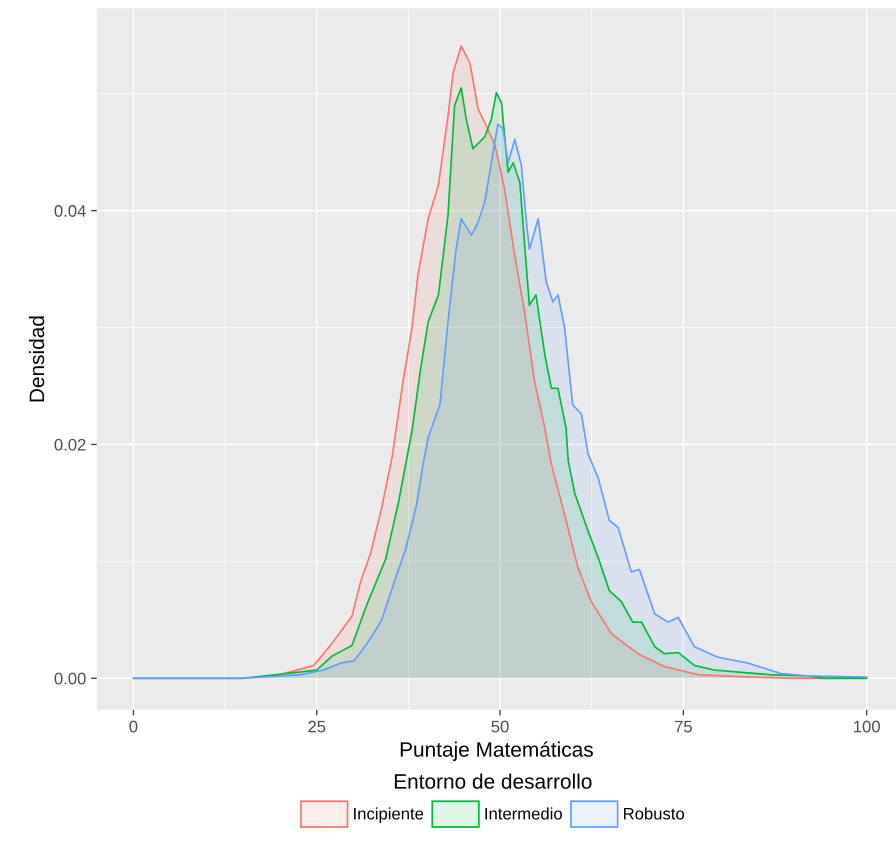  I want to click on x-tick-label: 25, so click(317, 726).